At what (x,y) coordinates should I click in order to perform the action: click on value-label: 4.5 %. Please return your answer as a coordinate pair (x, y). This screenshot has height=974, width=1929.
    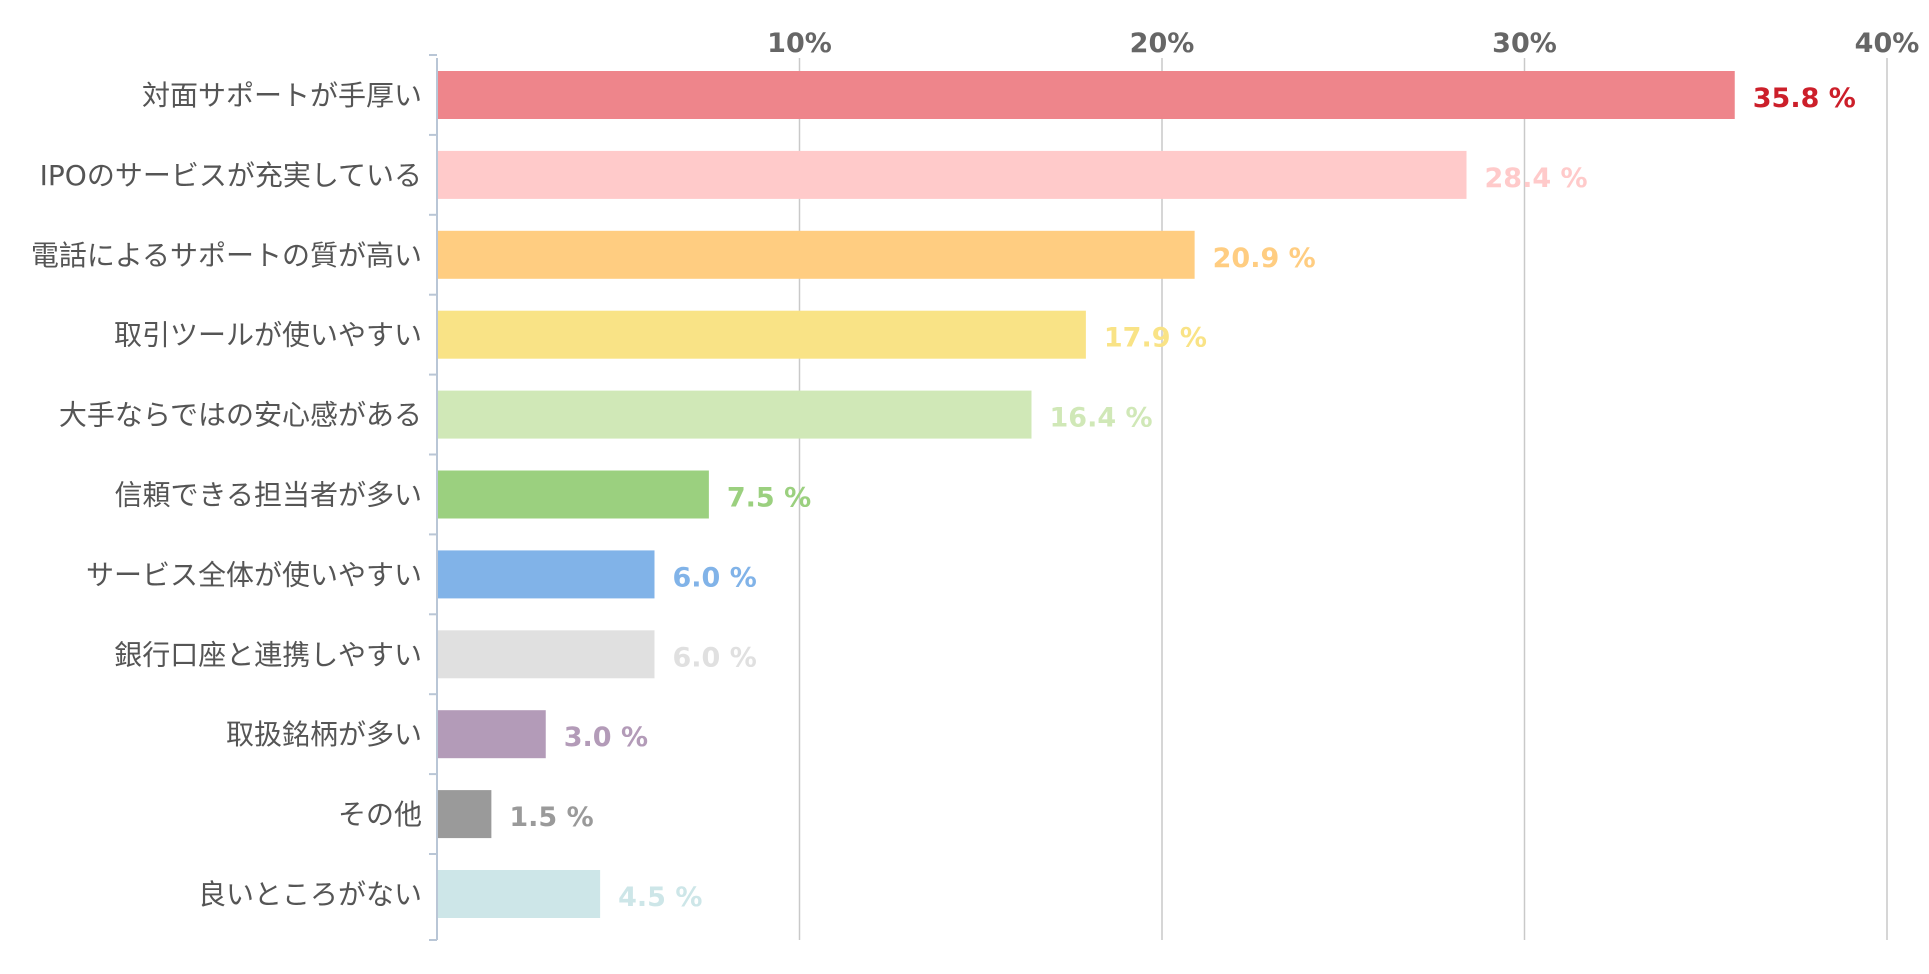
    Looking at the image, I should click on (660, 897).